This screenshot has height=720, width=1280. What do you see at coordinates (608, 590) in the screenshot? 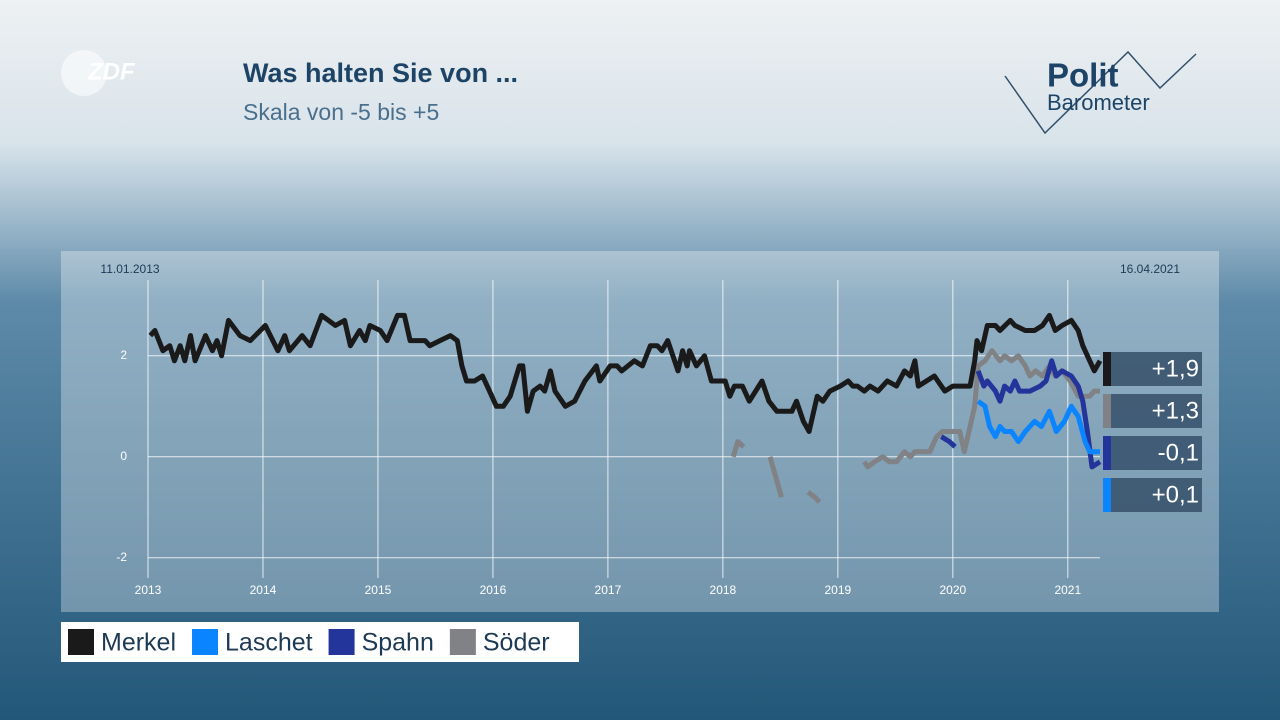
I see `x-tick-label: 2017` at bounding box center [608, 590].